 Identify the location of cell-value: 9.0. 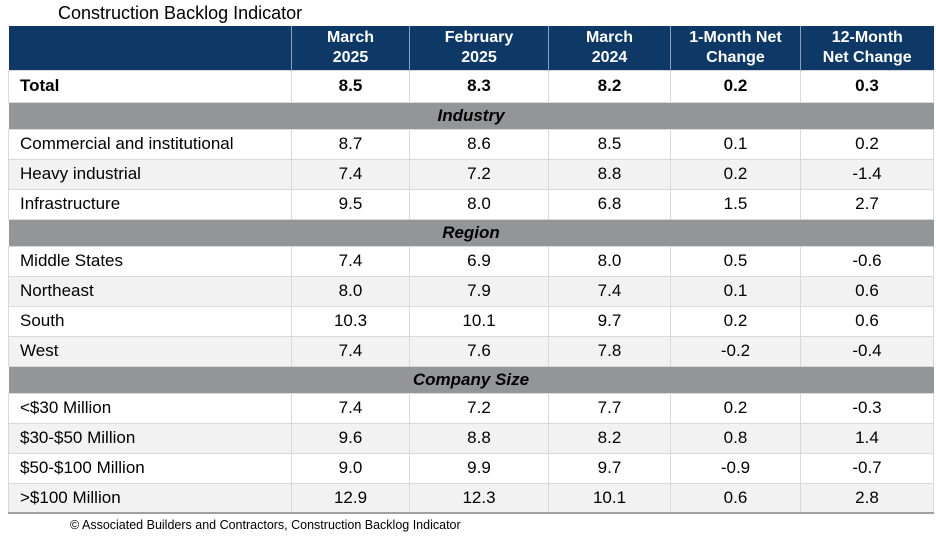
(350, 468).